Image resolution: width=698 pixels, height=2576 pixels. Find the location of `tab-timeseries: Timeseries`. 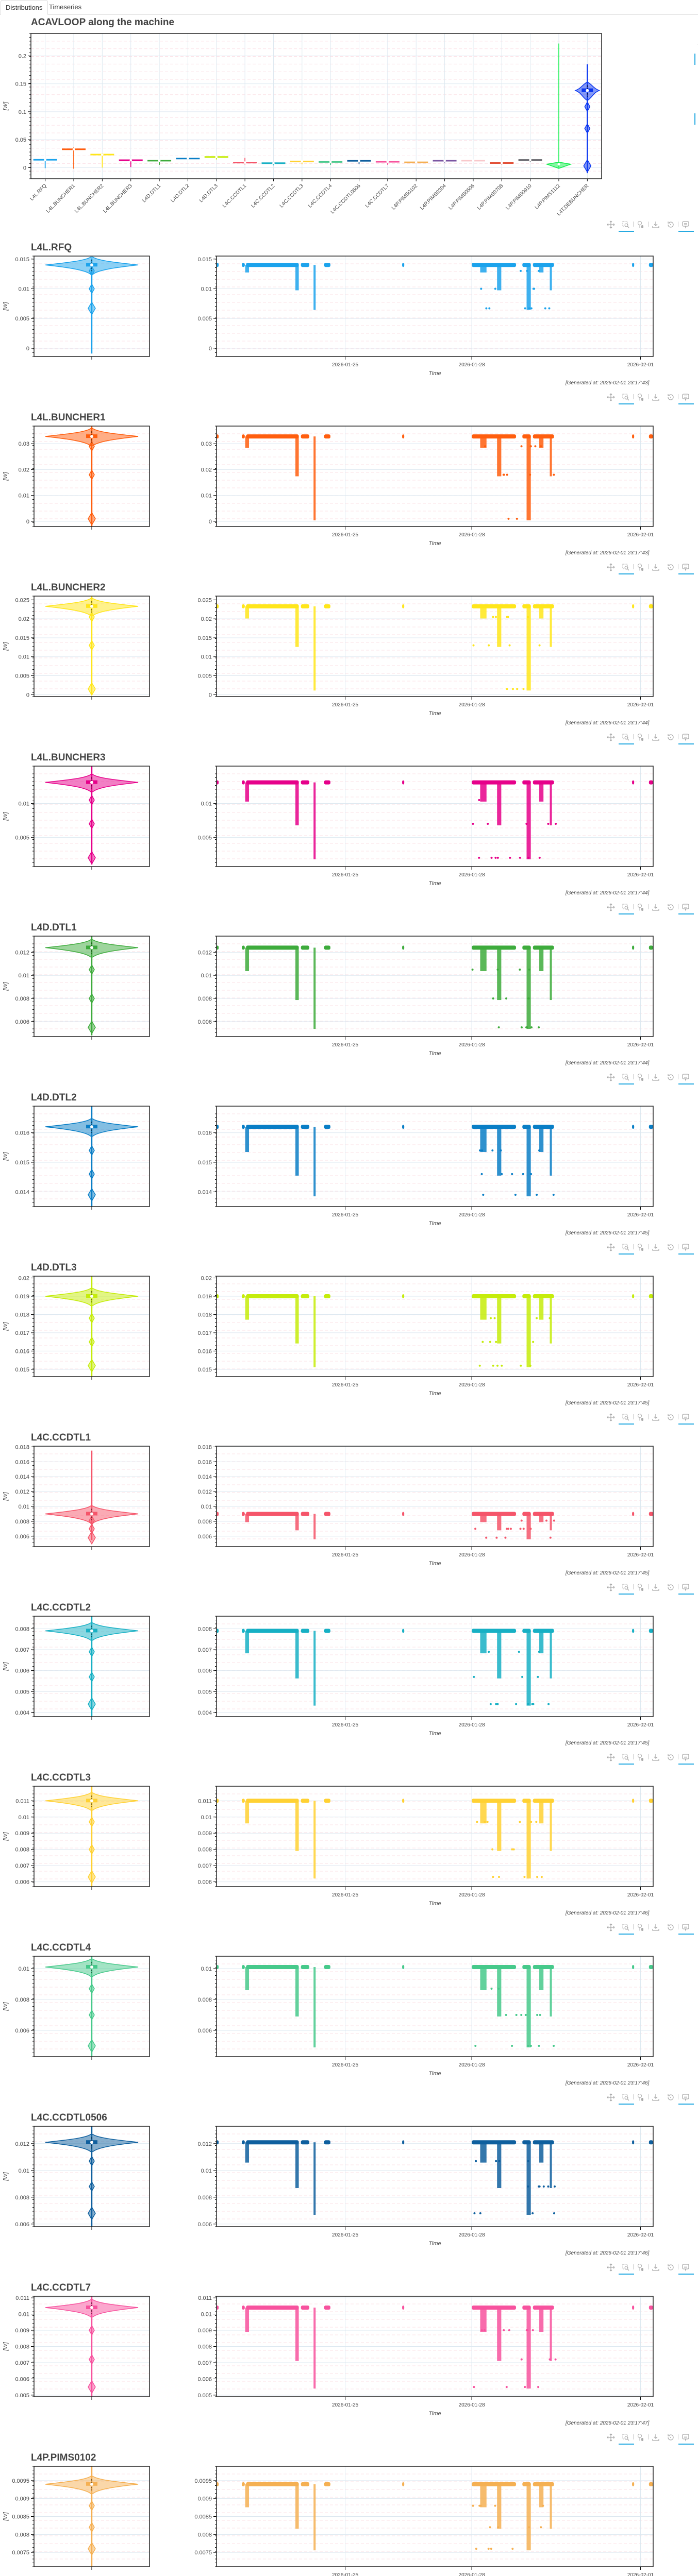

tab-timeseries: Timeseries is located at coordinates (65, 7).